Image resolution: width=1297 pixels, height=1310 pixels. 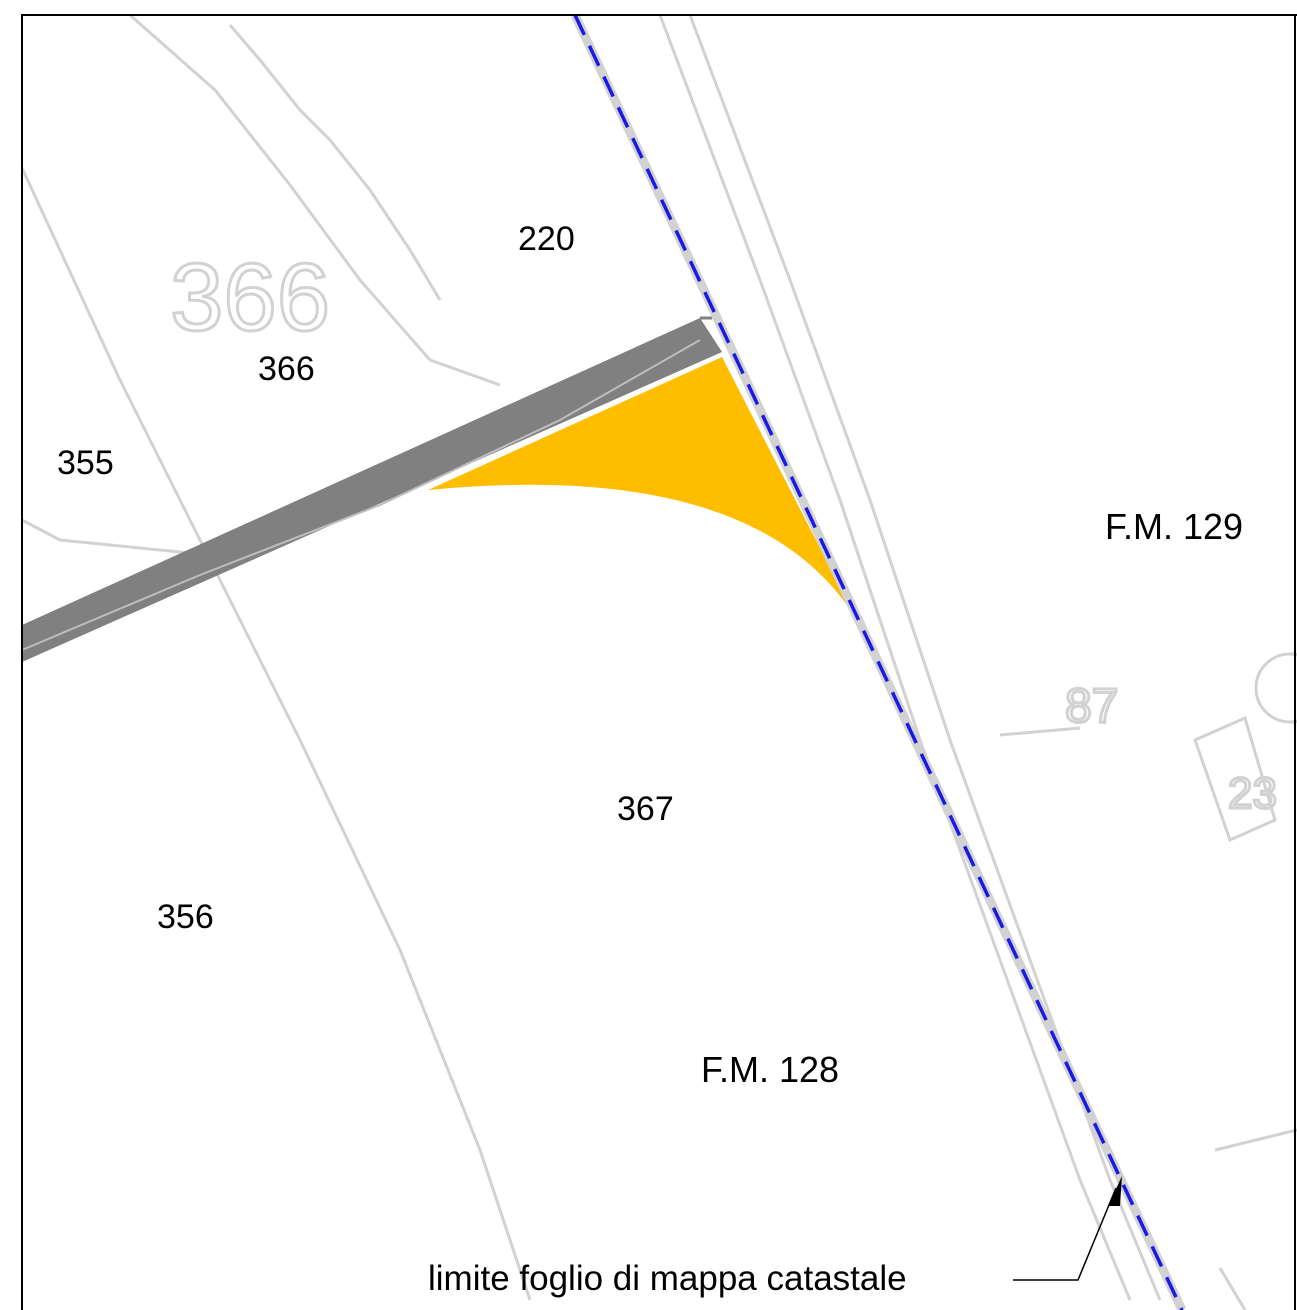 I want to click on sheet-label-129: F.M. 129, so click(x=1174, y=526).